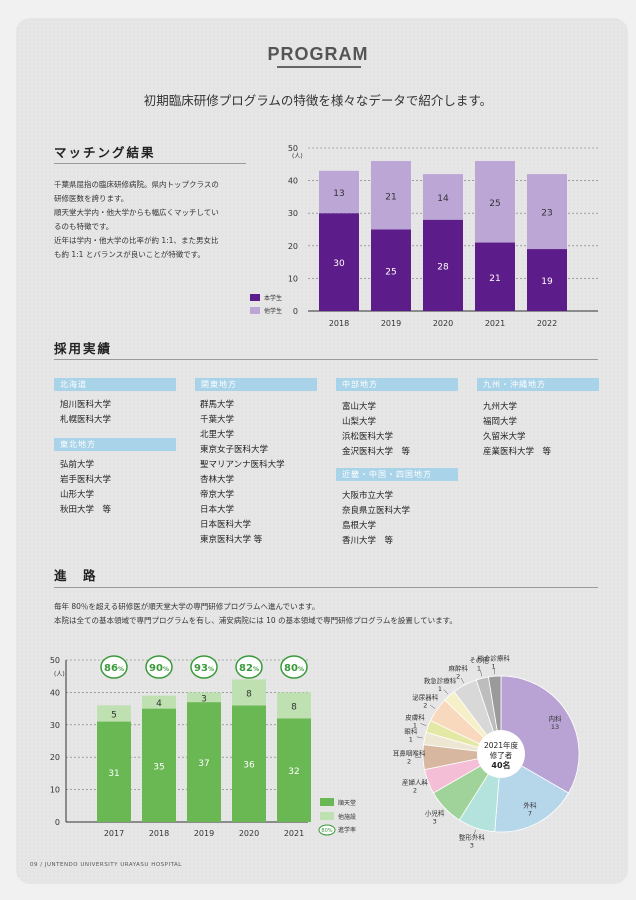 Image resolution: width=636 pixels, height=900 pixels. Describe the element at coordinates (376, 430) in the screenshot. I see `region-chubu-list: 富山大学 山梨大学 浜松医科大学 金沢医科大学 等` at that location.